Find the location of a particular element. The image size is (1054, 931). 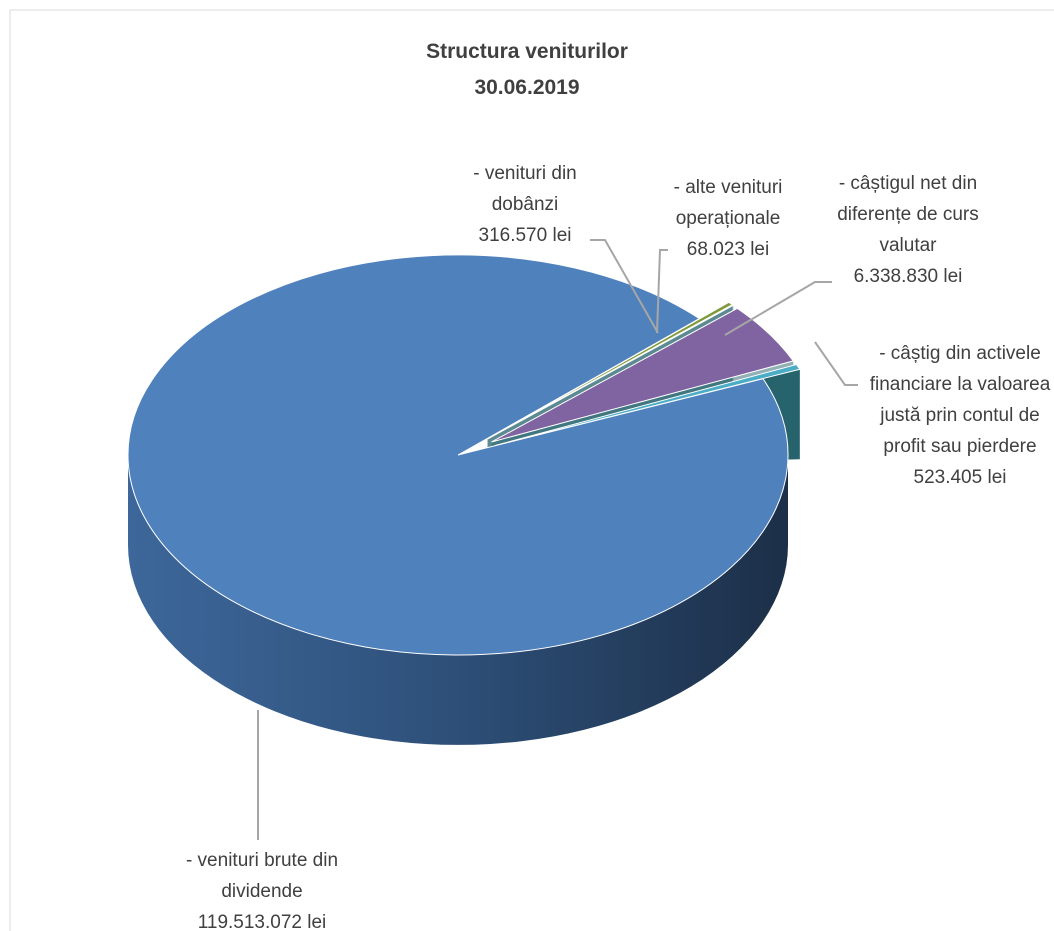

label-value: 68.023 lei is located at coordinates (728, 249).